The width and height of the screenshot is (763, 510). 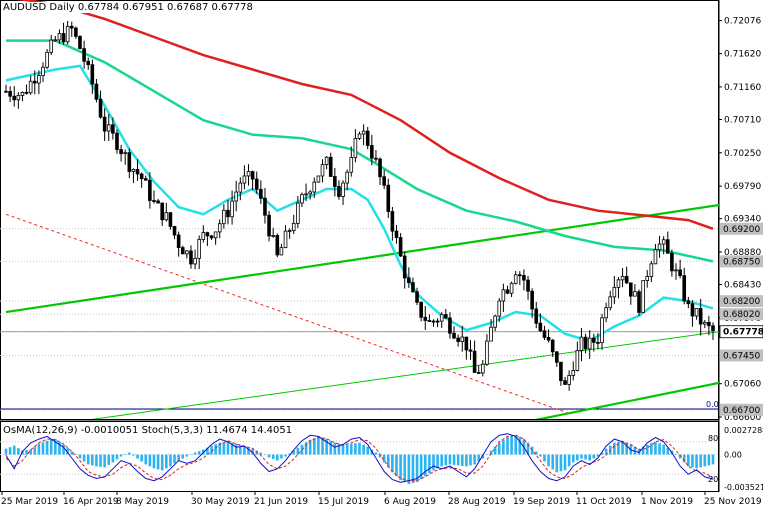 What do you see at coordinates (742, 55) in the screenshot?
I see `price-tick-label: 0.71620` at bounding box center [742, 55].